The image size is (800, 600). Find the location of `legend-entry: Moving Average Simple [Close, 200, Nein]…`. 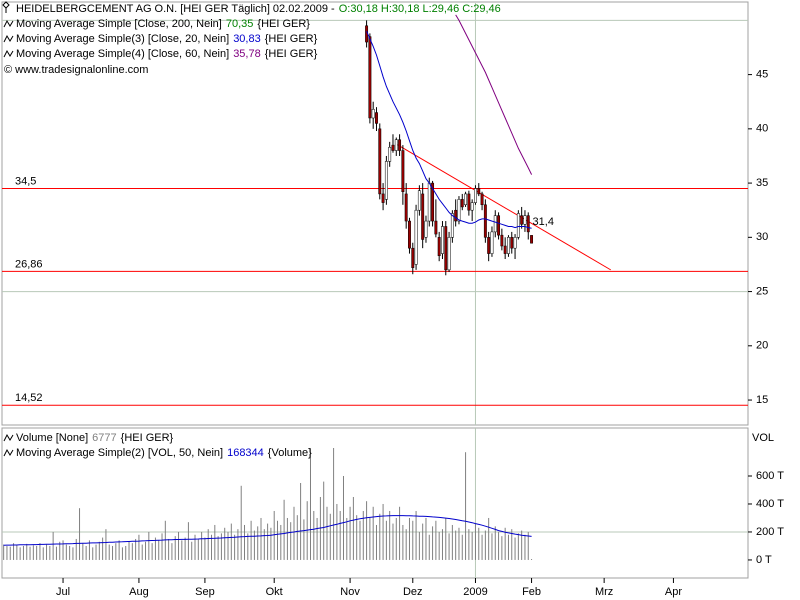

legend-entry: Moving Average Simple [Close, 200, Nein]… is located at coordinates (163, 24).